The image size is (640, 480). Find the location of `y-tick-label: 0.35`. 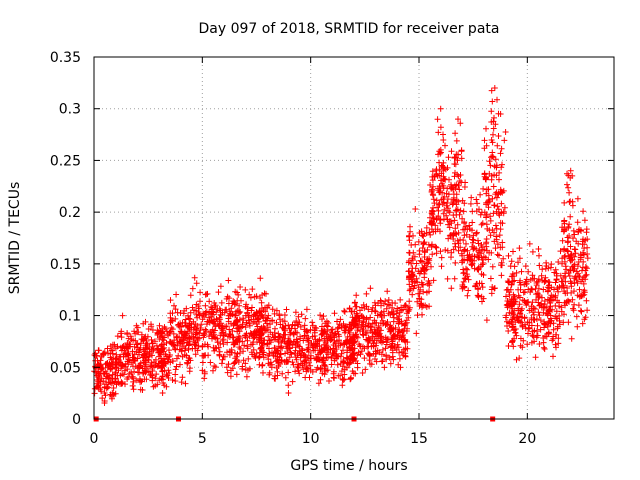

y-tick-label: 0.35 is located at coordinates (65, 58).